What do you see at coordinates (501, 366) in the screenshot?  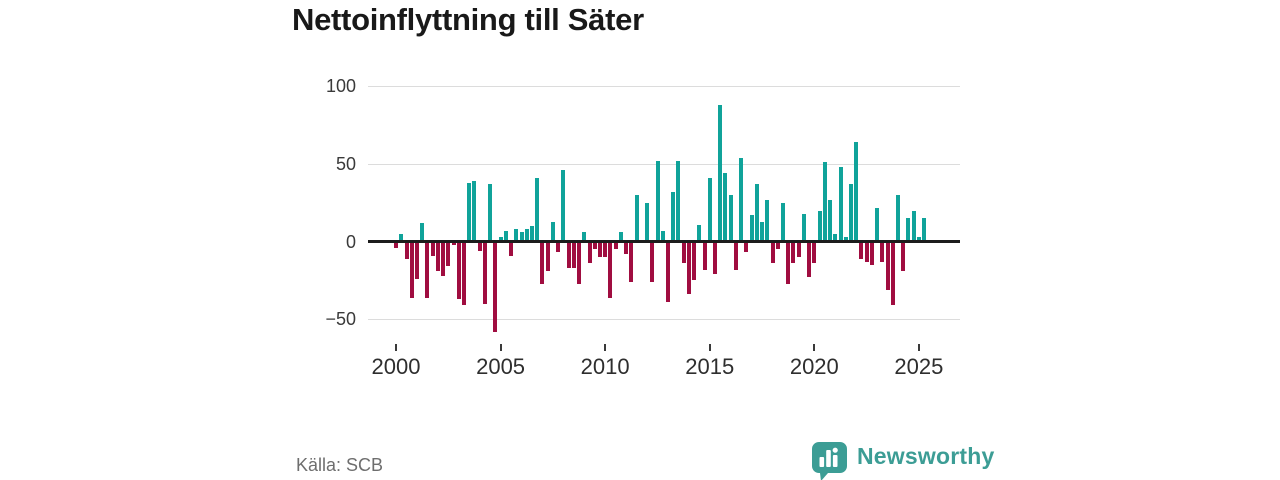 I see `x-axis-label: 2005` at bounding box center [501, 366].